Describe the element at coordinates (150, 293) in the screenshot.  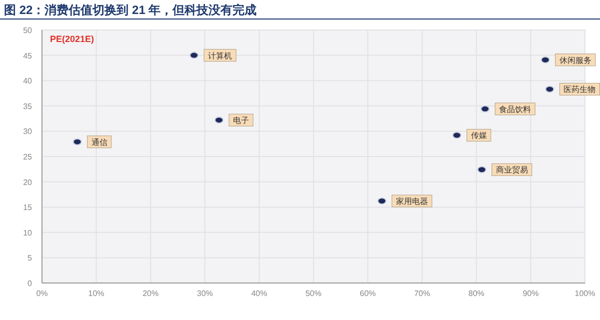
I see `x-tick-label: 20%` at that location.